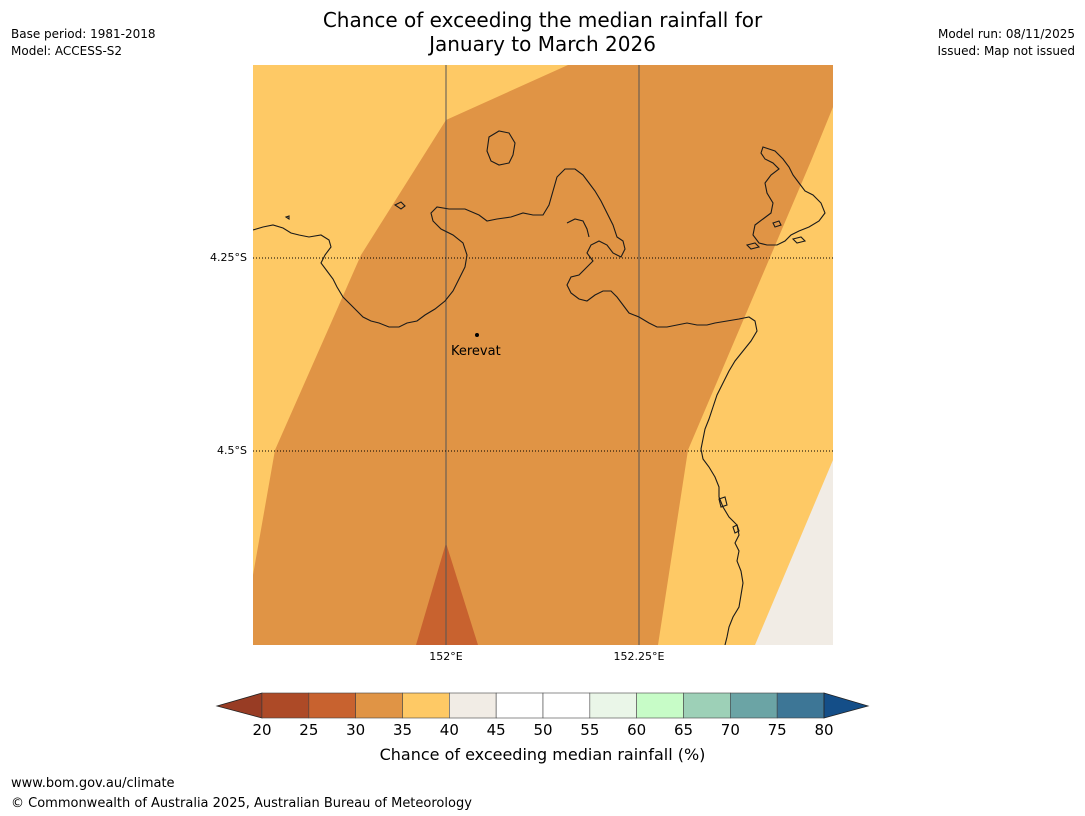 The height and width of the screenshot is (816, 1085). I want to click on coastline-bay-inner, so click(578, 228).